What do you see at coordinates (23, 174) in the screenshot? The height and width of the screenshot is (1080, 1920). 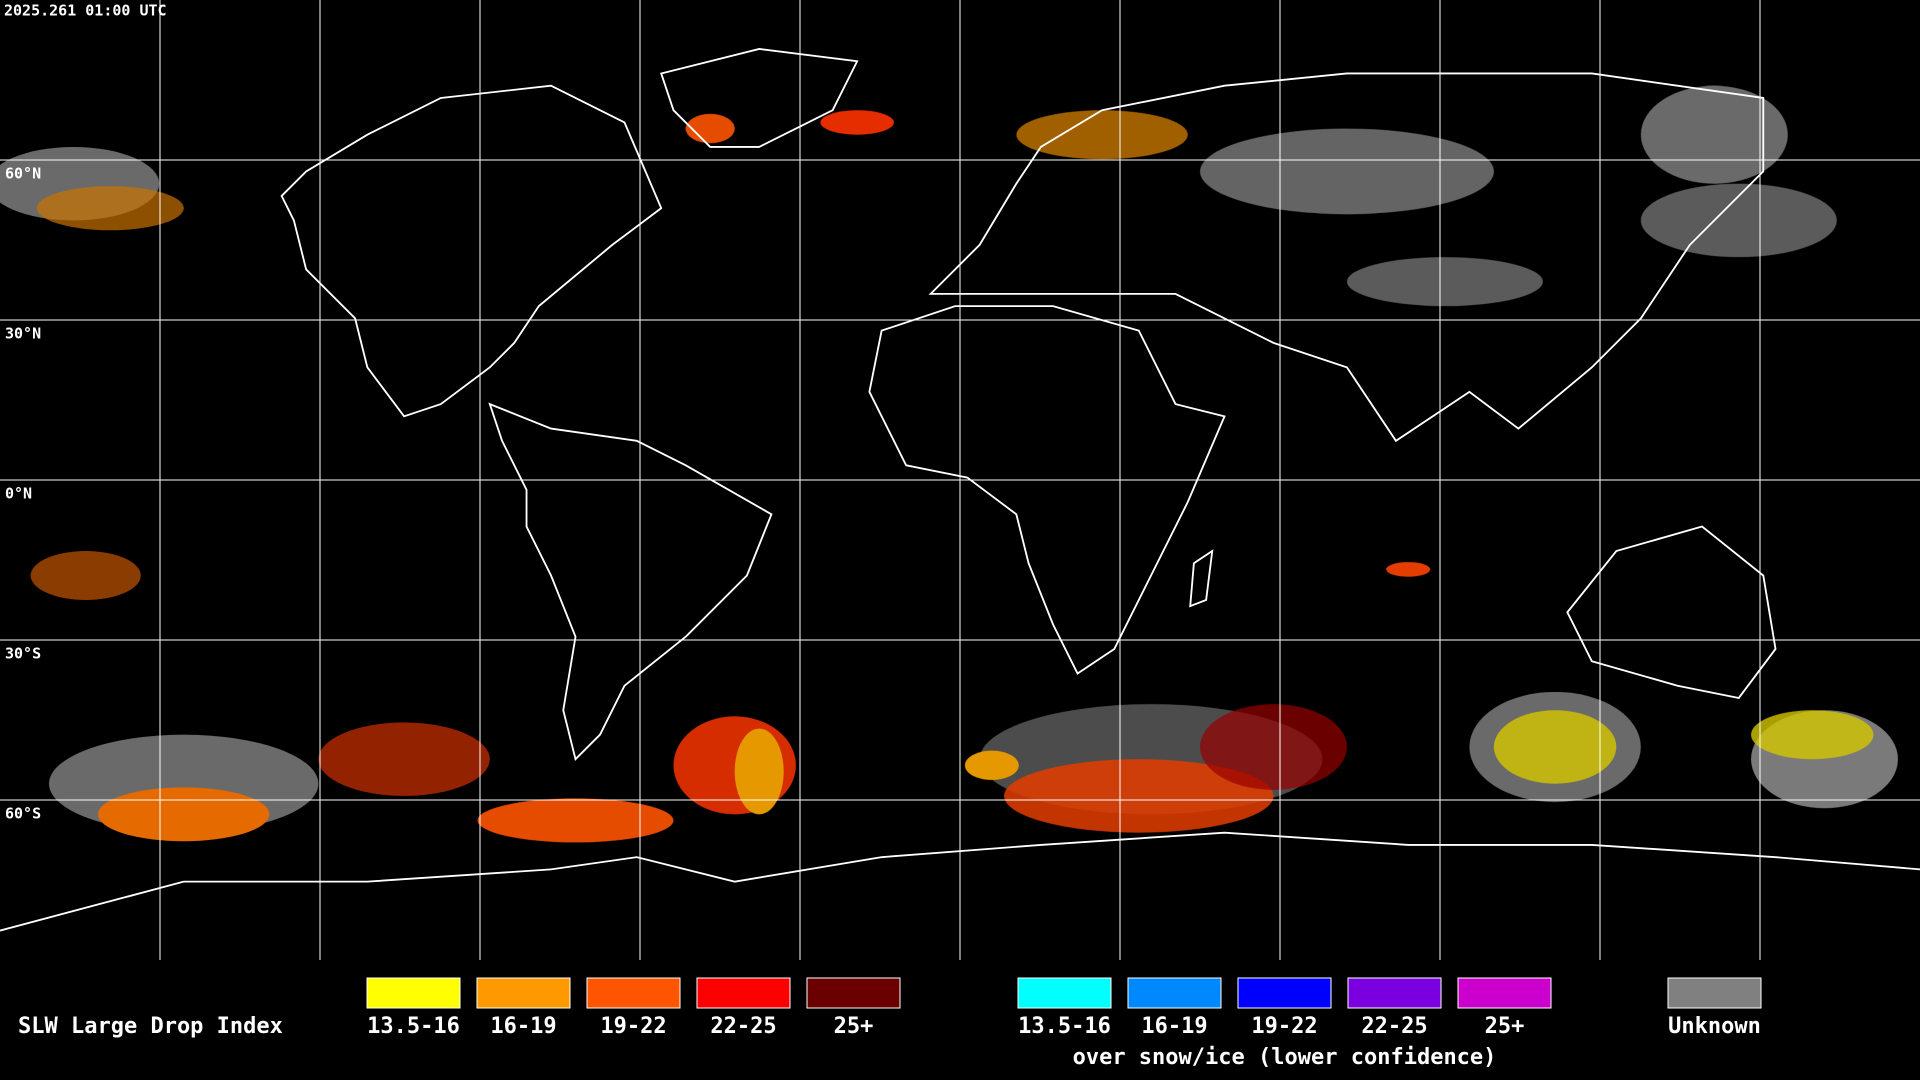 I see `latitude-label: 60°N` at bounding box center [23, 174].